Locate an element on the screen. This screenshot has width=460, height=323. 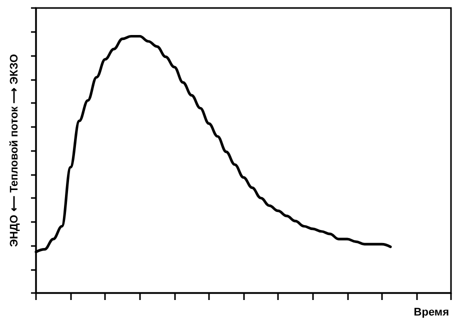
x-axis-title: Время is located at coordinates (431, 312).